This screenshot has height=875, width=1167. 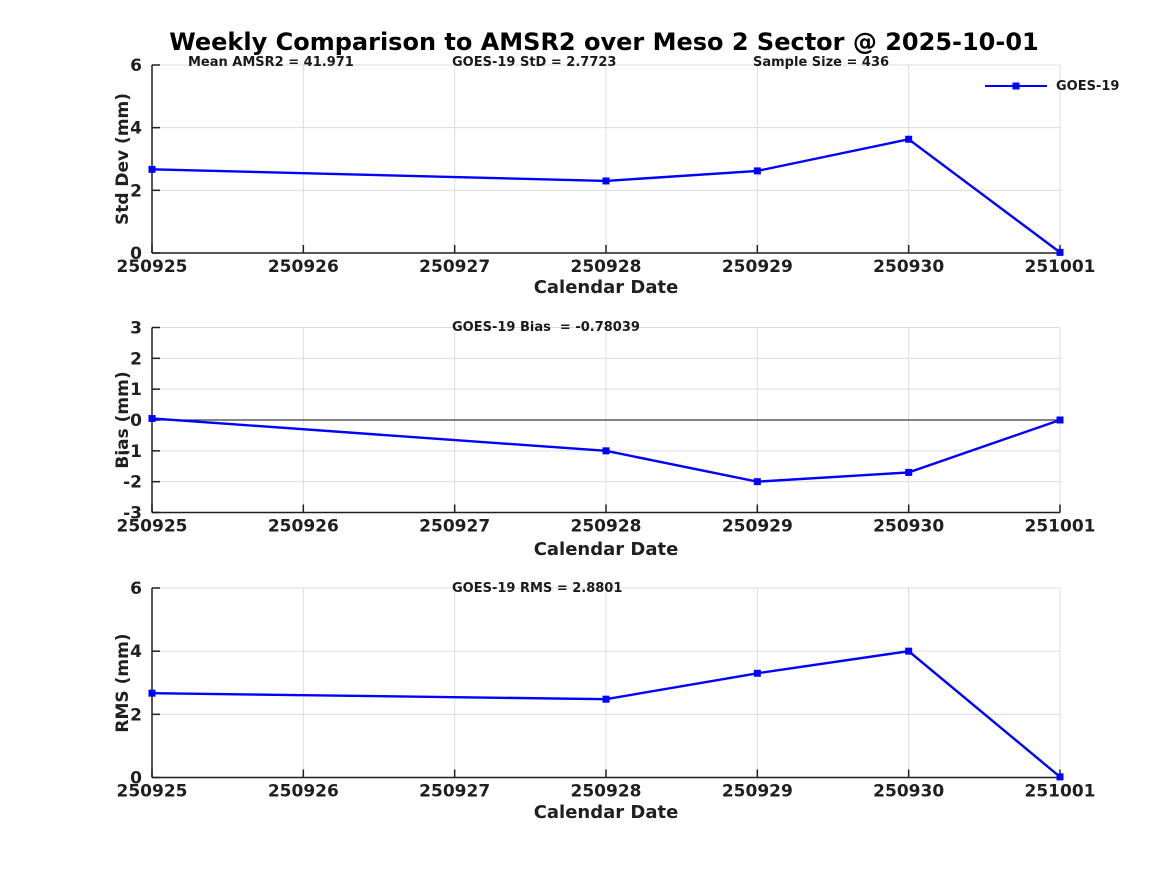 I want to click on mean-amsr2-annotation: Mean AMSR2 = 41.971, so click(x=271, y=62).